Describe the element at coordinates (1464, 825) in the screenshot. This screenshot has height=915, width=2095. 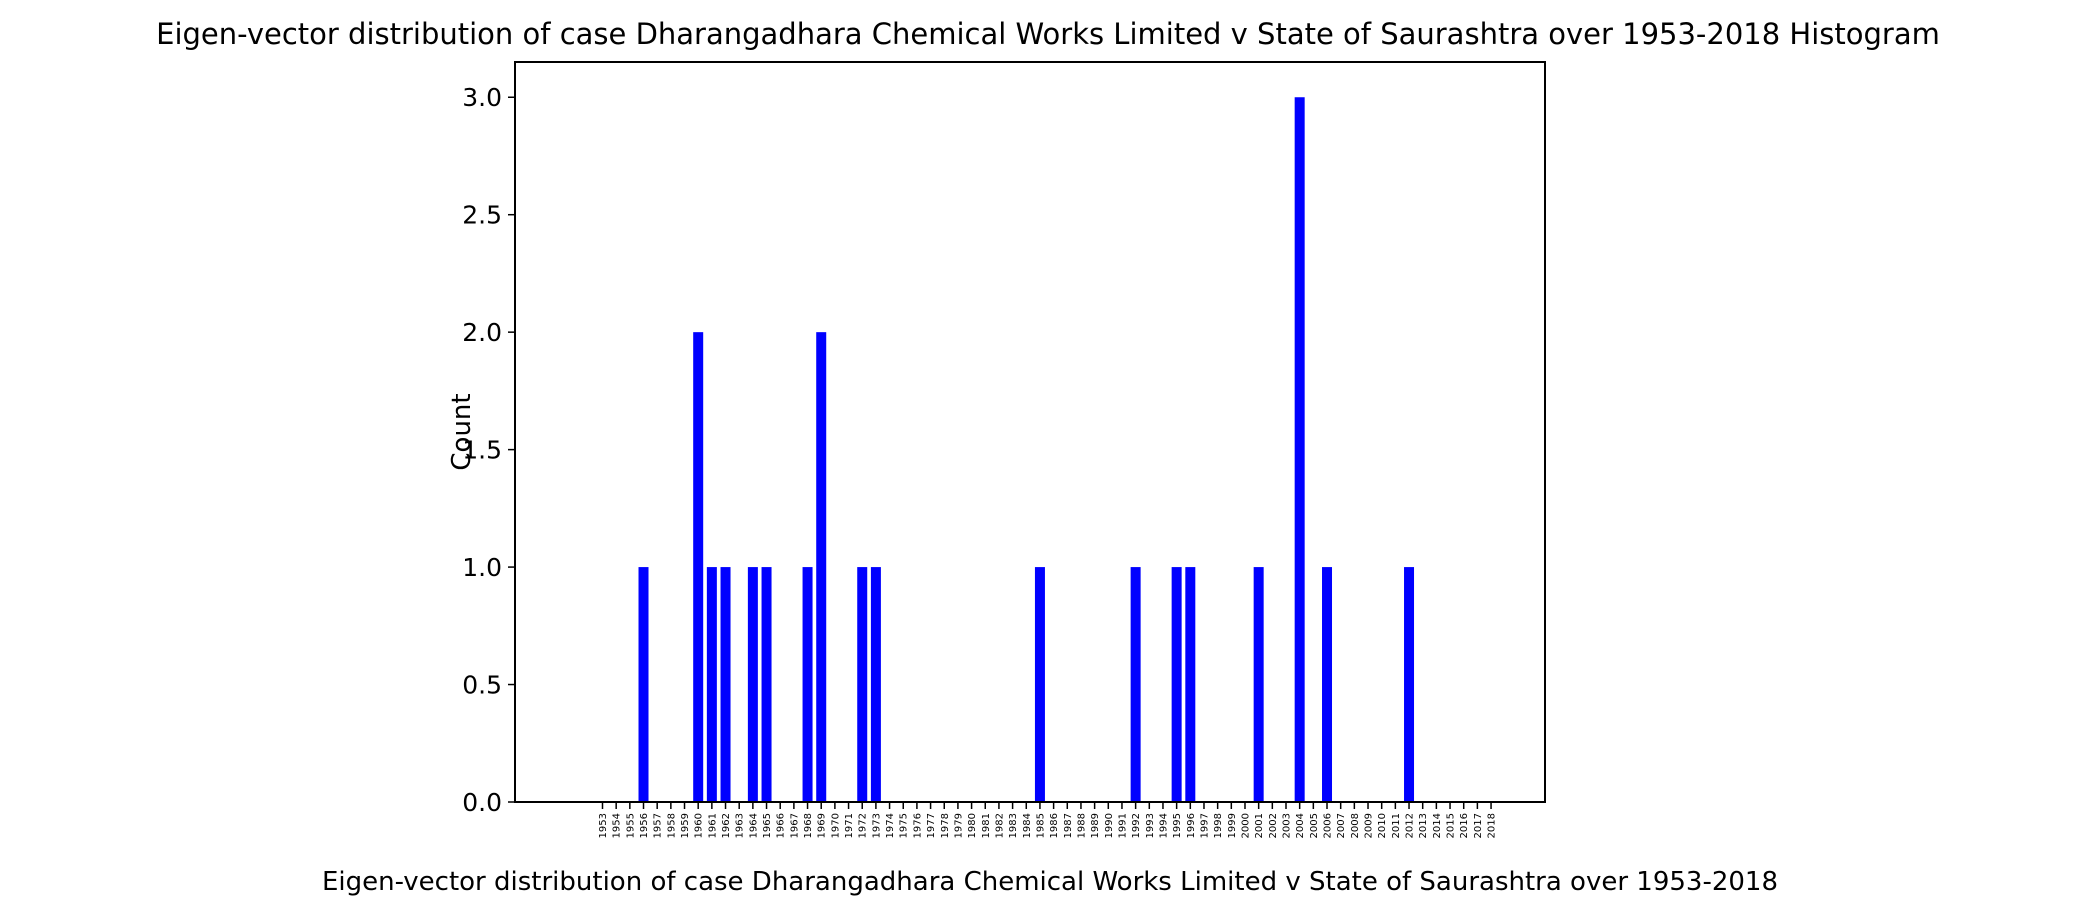
I see `x-tick-label-2016: 2016` at that location.